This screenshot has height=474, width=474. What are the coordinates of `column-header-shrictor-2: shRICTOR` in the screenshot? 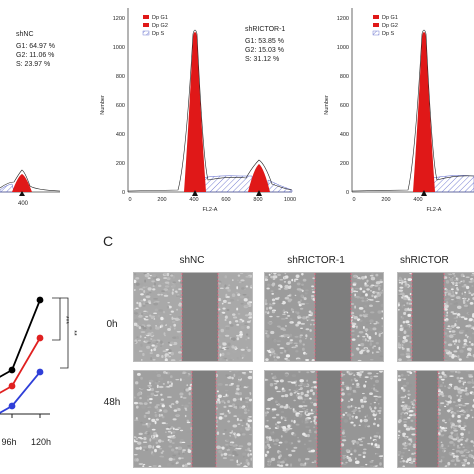 It's located at (424, 260).